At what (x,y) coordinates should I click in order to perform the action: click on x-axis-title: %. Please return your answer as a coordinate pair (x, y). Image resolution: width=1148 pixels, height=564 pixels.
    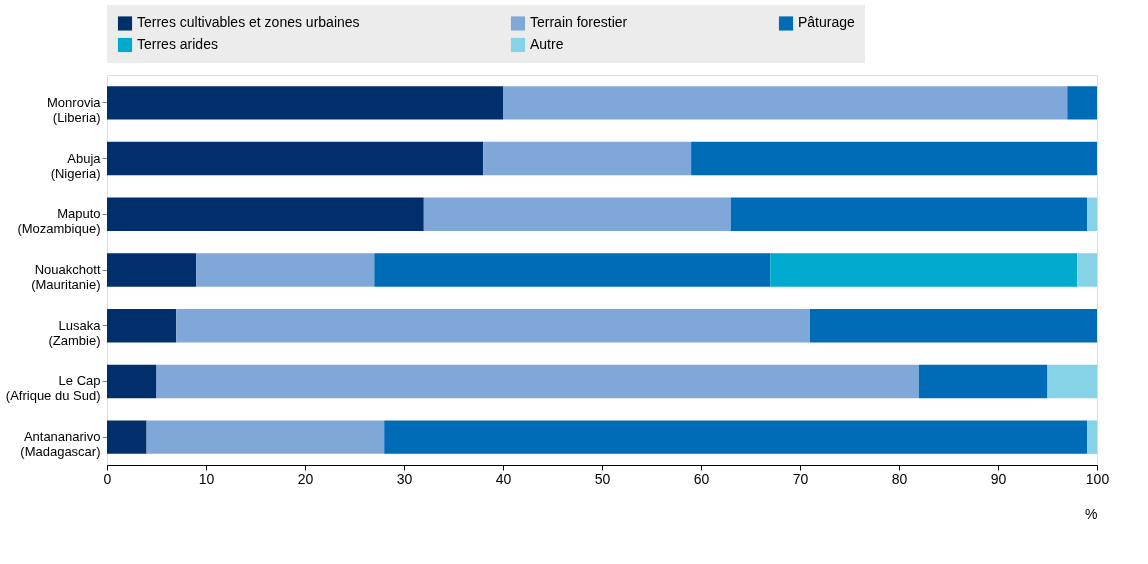
    Looking at the image, I should click on (1091, 513).